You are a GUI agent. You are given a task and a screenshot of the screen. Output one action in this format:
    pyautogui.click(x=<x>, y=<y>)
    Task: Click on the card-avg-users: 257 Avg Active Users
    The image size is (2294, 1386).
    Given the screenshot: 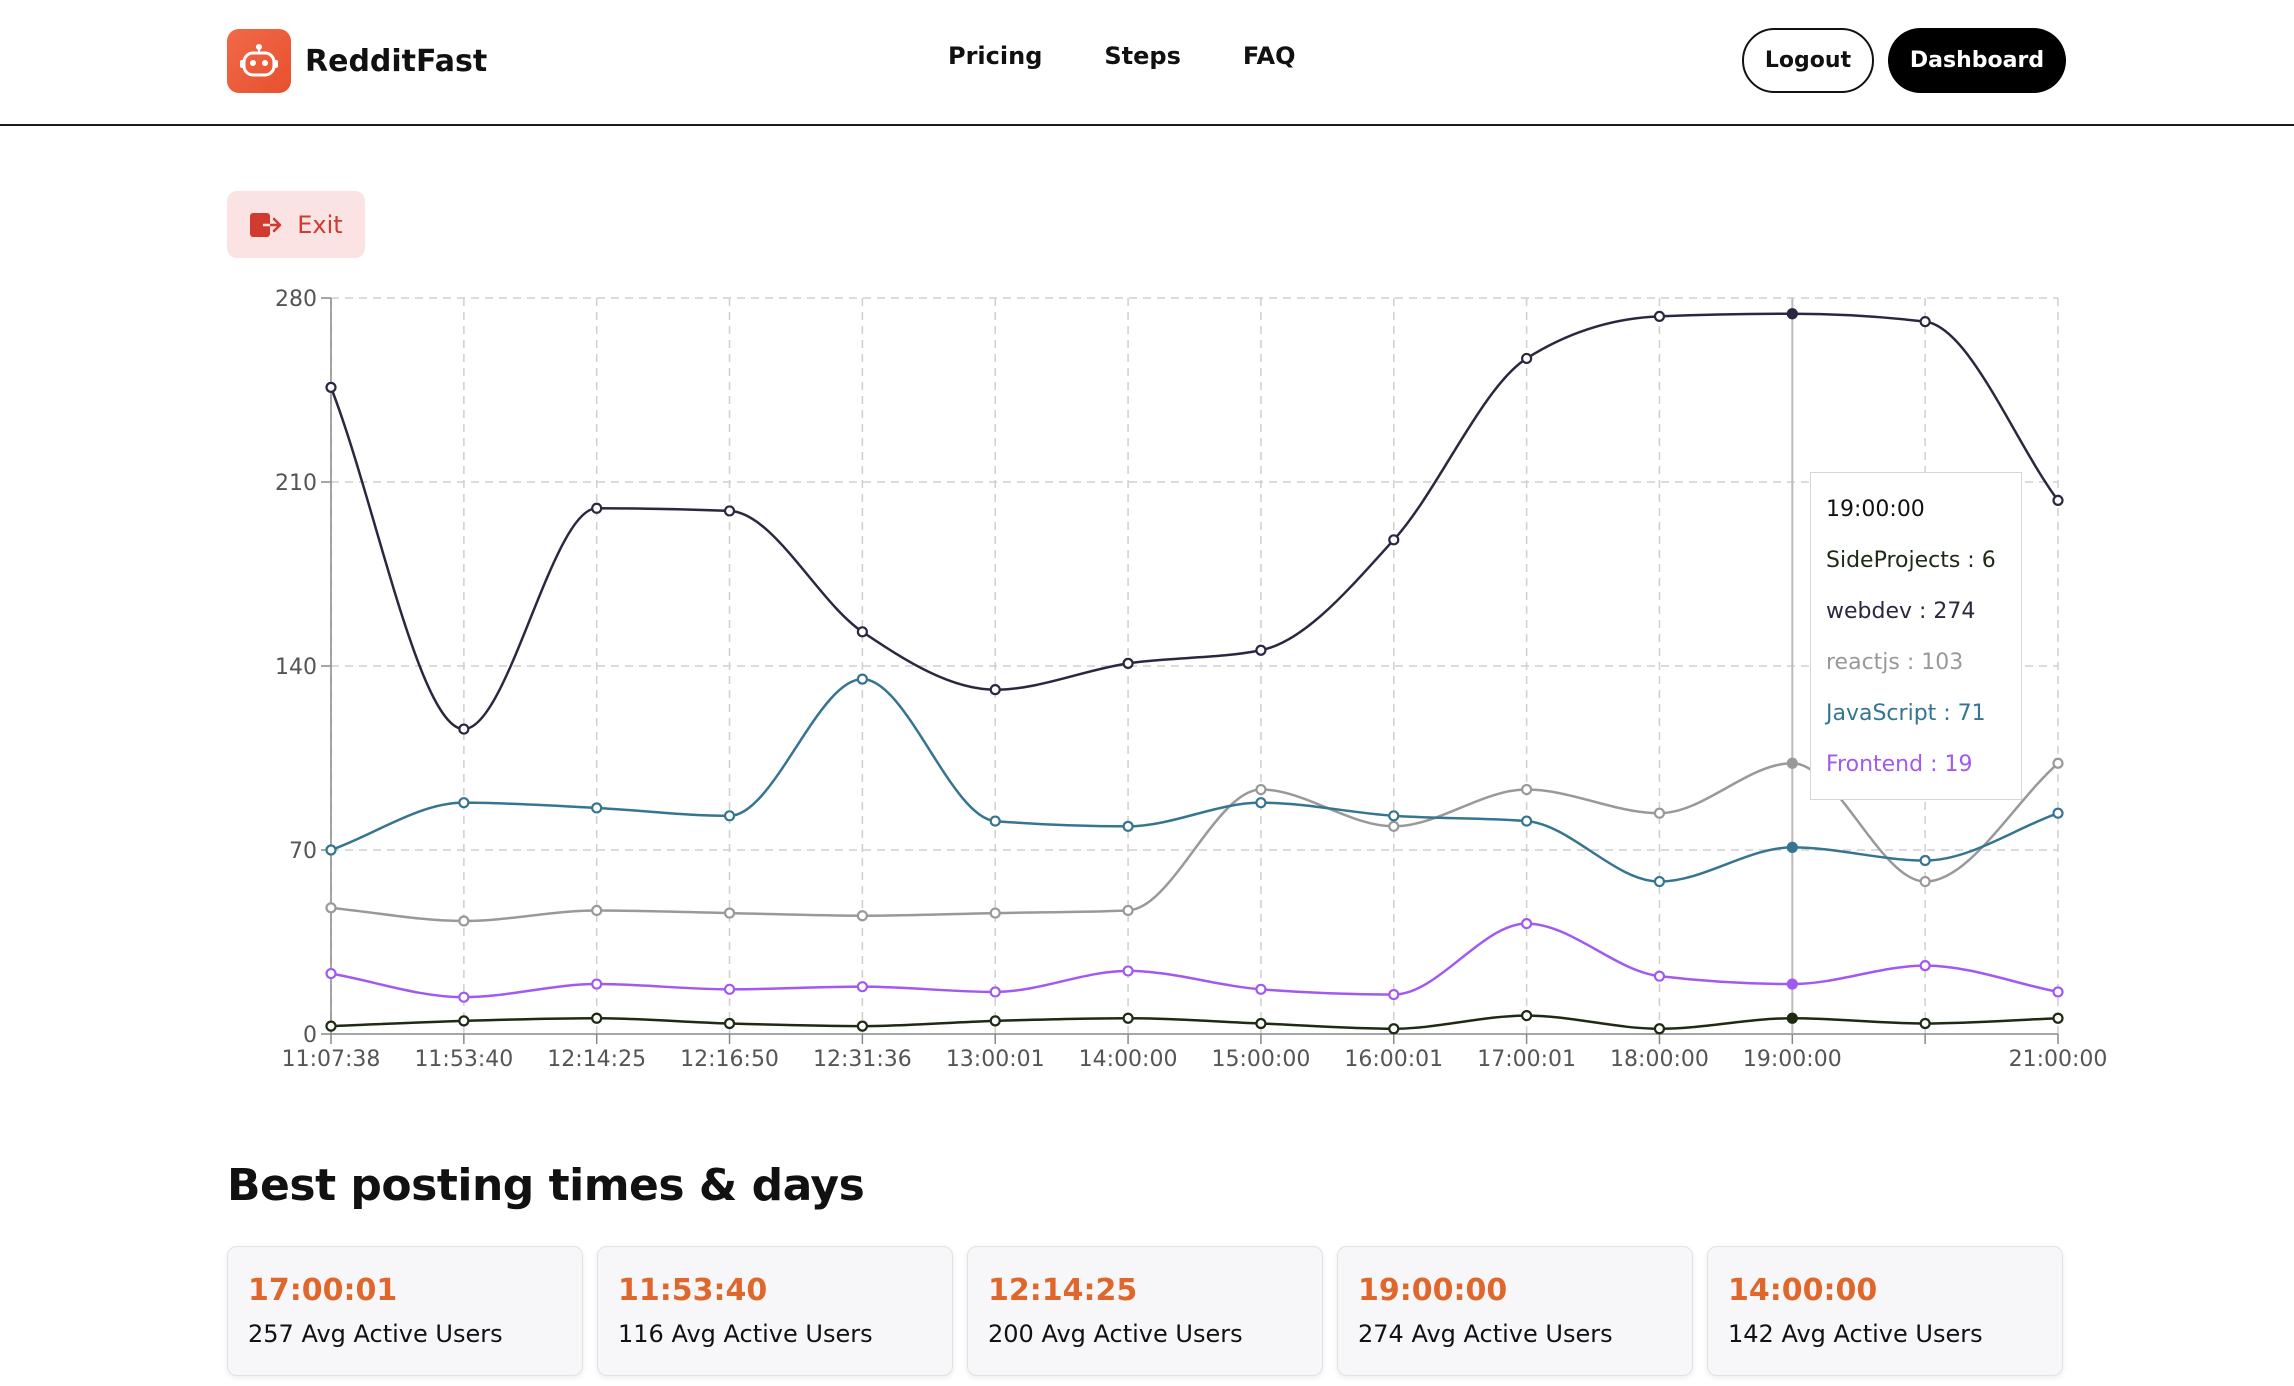 What is the action you would take?
    pyautogui.click(x=375, y=1334)
    